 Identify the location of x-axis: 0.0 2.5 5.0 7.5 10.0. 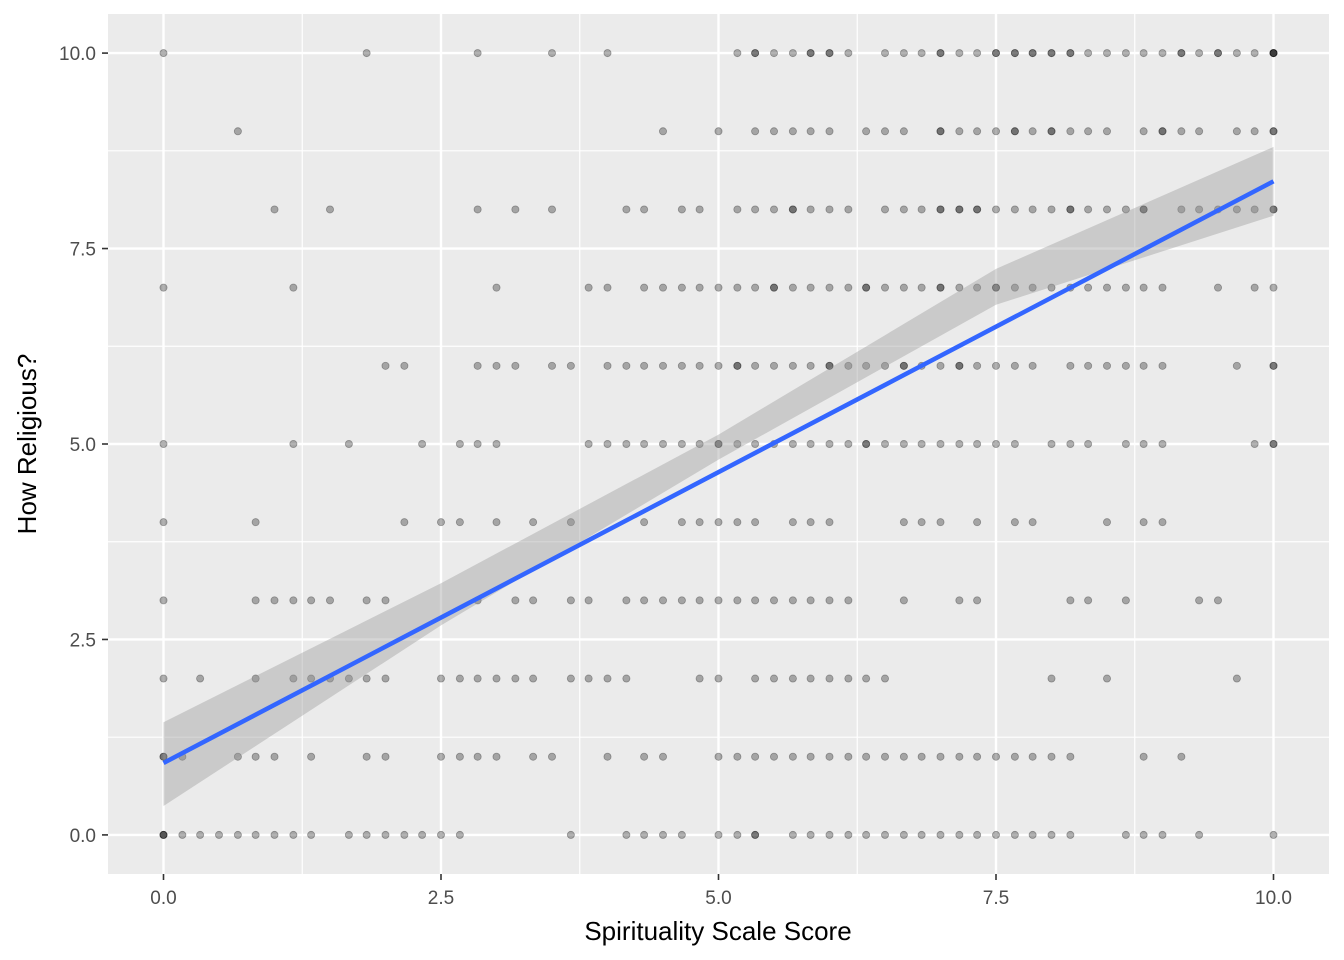
(721, 891).